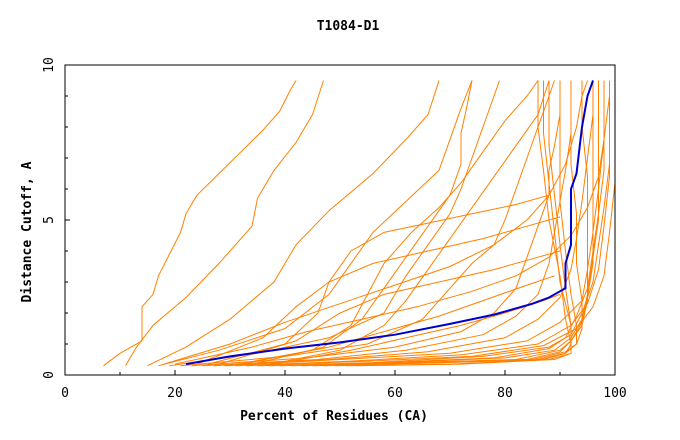  Describe the element at coordinates (348, 26) in the screenshot. I see `chart-title: T1084-D1` at that location.